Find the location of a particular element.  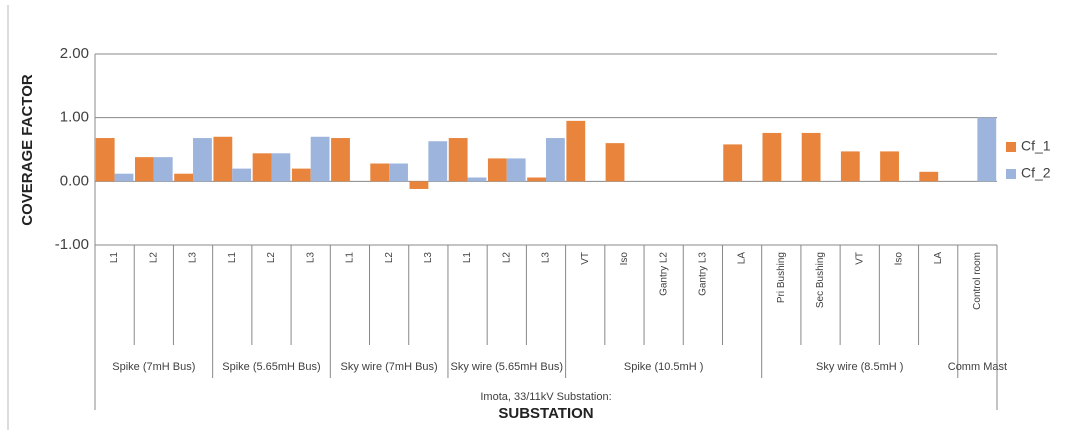

group-label: Comm Mast is located at coordinates (977, 367).